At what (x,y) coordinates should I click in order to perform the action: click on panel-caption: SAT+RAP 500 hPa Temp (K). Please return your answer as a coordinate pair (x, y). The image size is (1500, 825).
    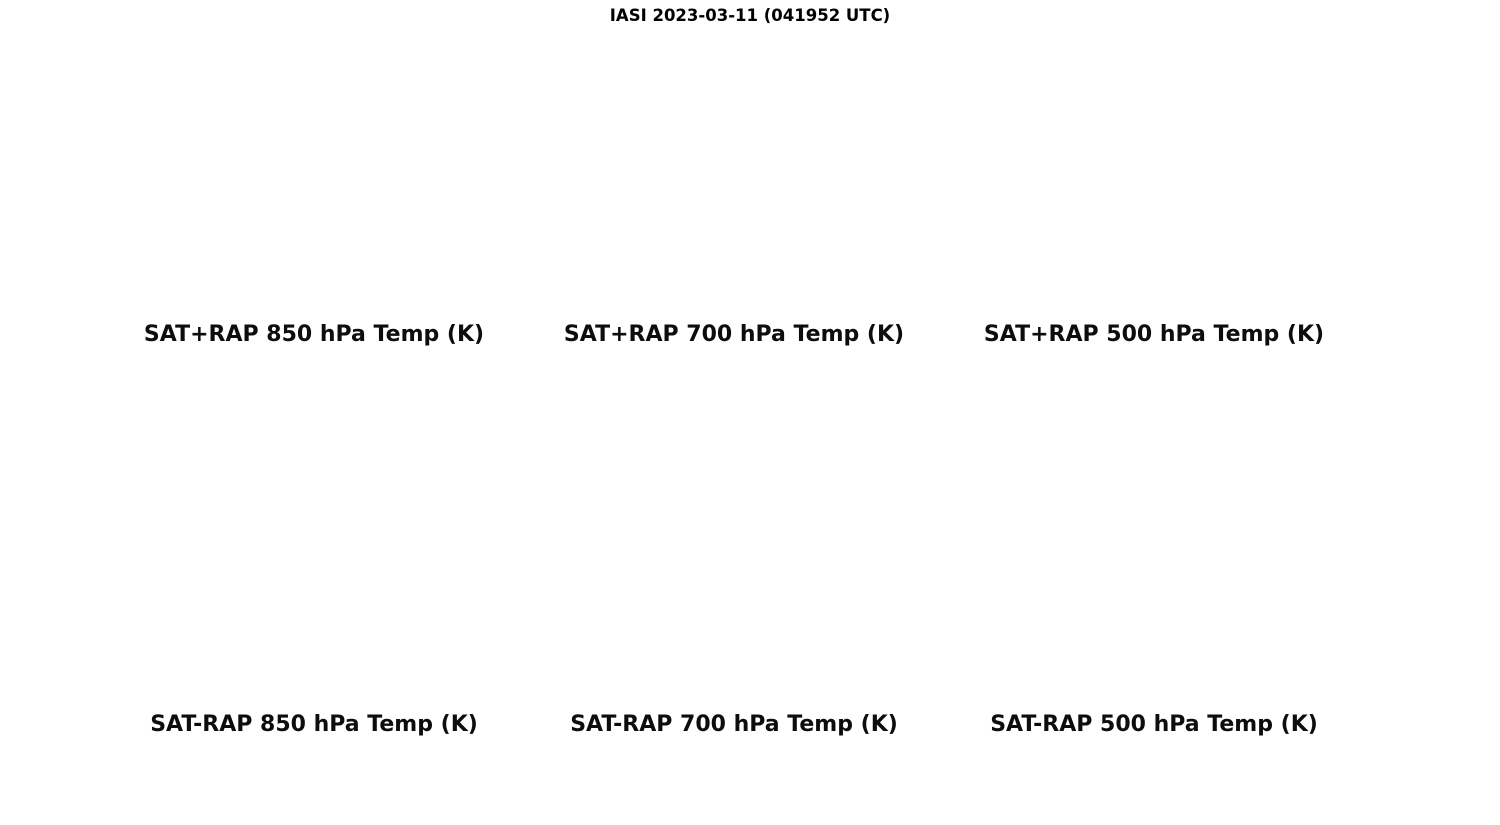
    Looking at the image, I should click on (1154, 334).